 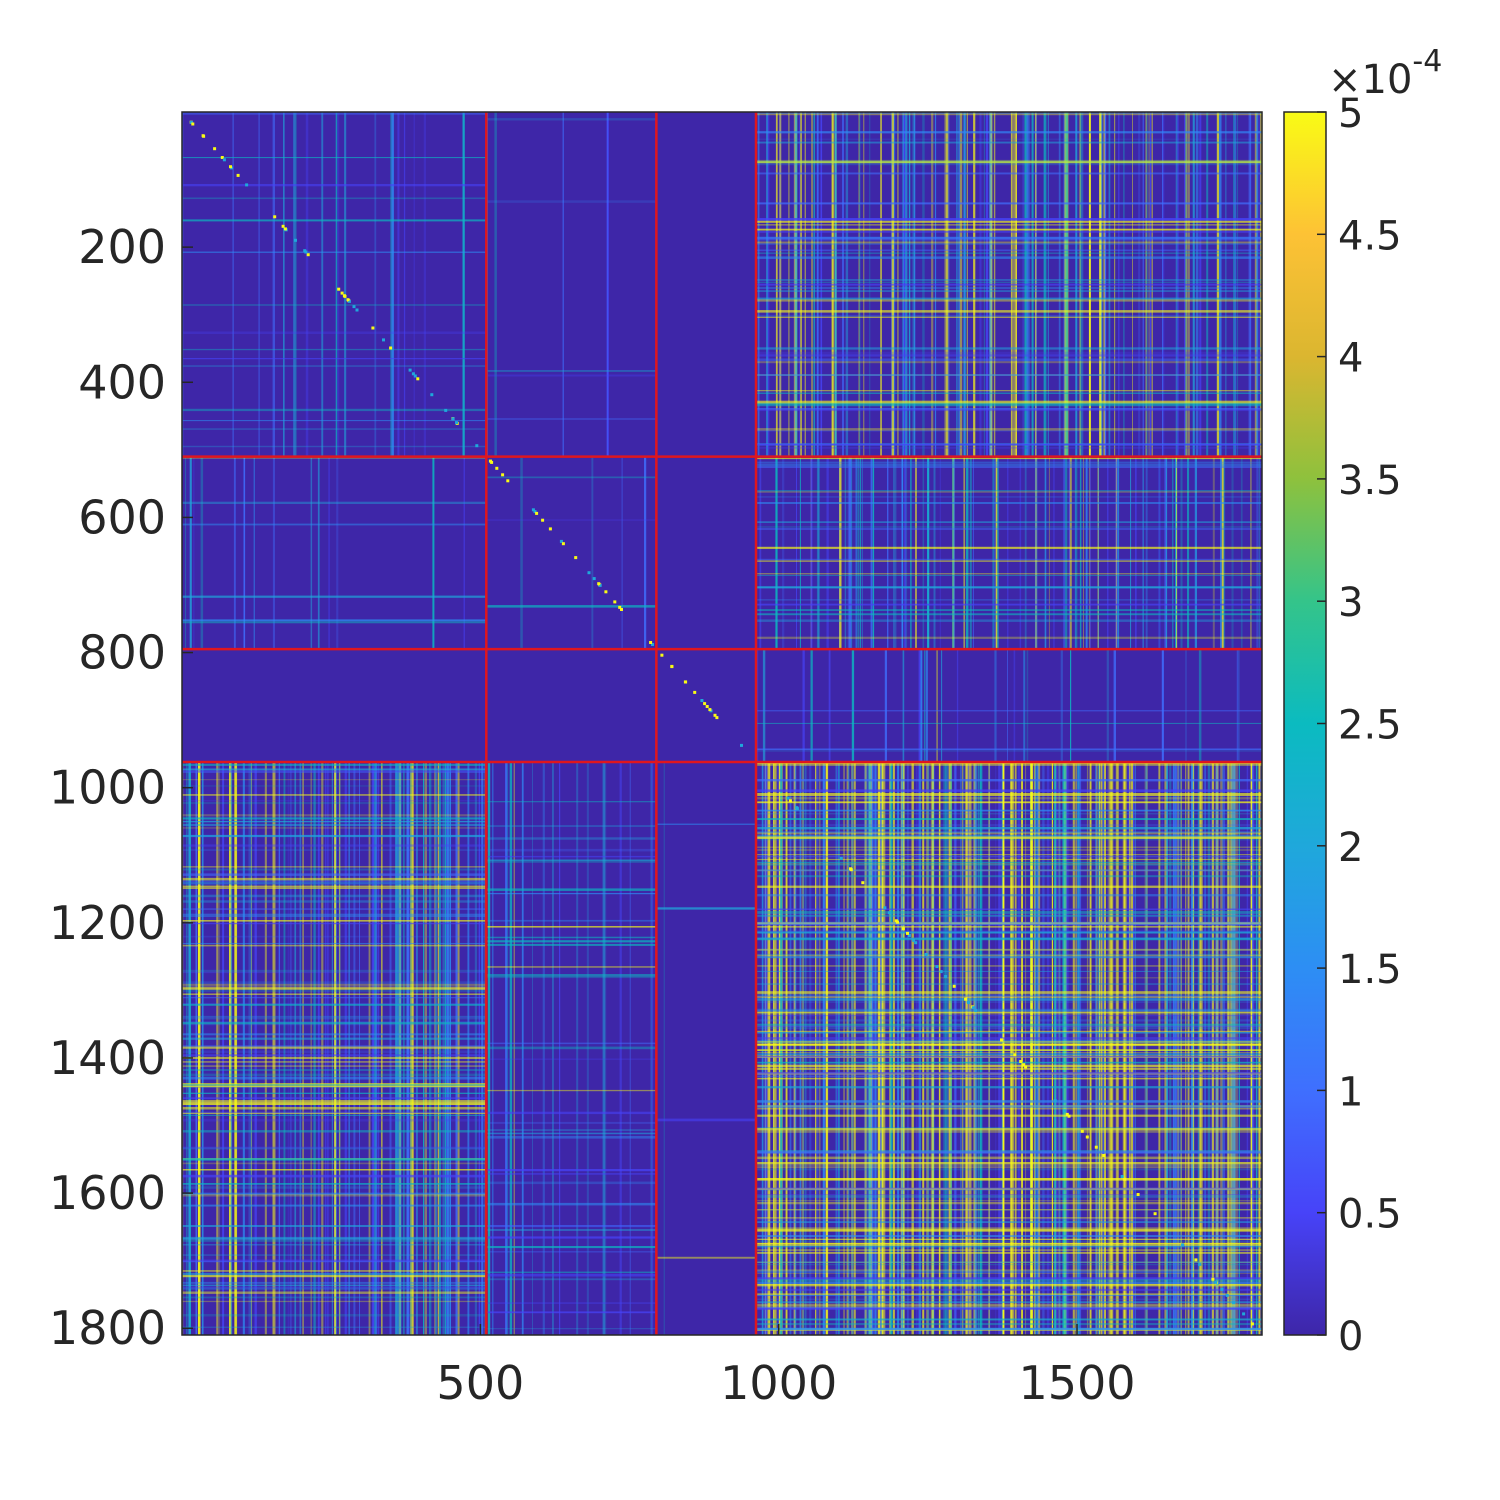 What do you see at coordinates (1350, 848) in the screenshot?
I see `colorbar-tick-label: 2` at bounding box center [1350, 848].